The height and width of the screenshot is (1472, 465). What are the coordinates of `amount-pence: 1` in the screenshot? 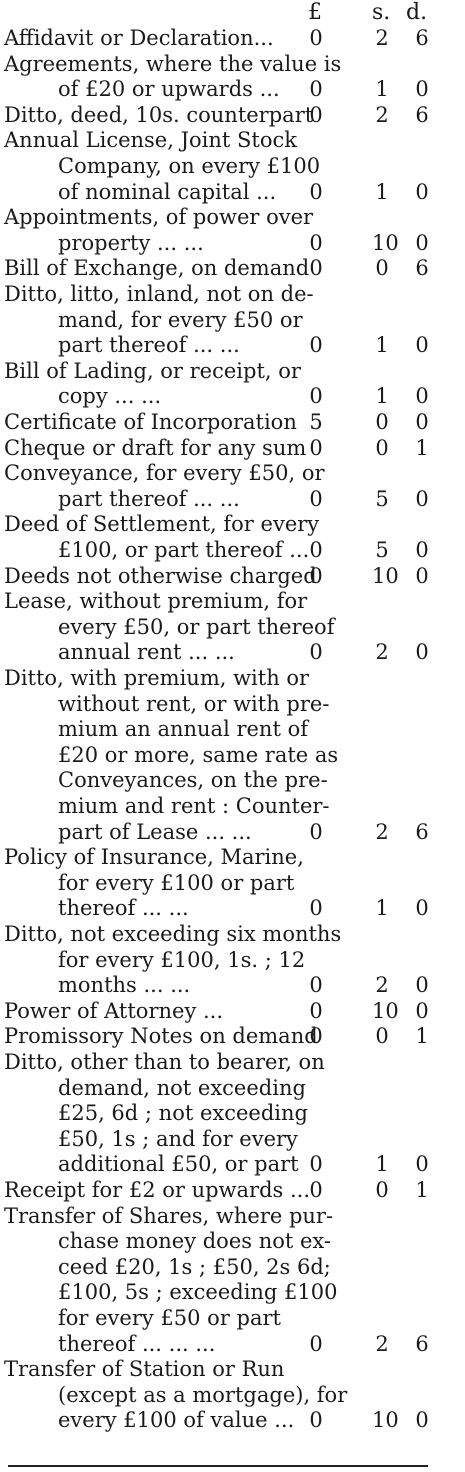 It's located at (422, 447).